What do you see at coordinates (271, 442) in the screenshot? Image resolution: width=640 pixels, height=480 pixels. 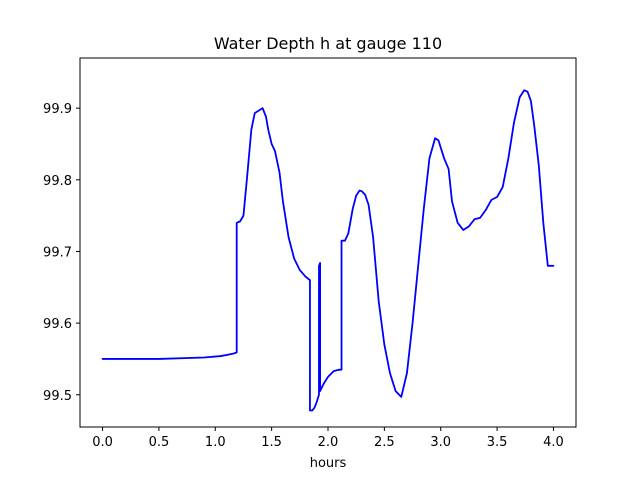 I see `x-tick-label: 1.5` at bounding box center [271, 442].